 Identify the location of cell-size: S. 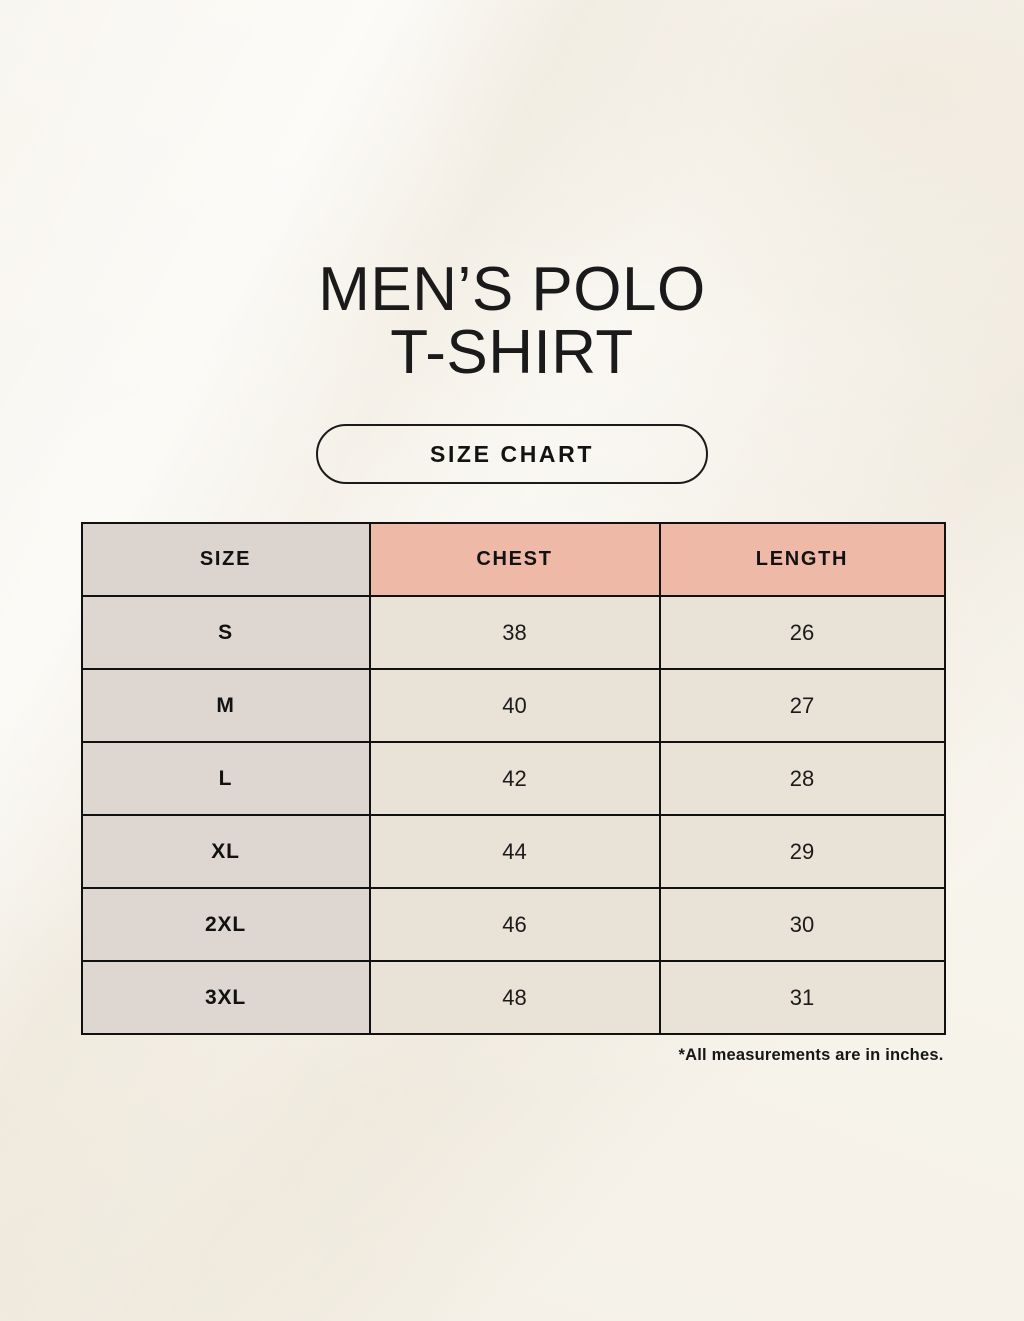
(225, 632).